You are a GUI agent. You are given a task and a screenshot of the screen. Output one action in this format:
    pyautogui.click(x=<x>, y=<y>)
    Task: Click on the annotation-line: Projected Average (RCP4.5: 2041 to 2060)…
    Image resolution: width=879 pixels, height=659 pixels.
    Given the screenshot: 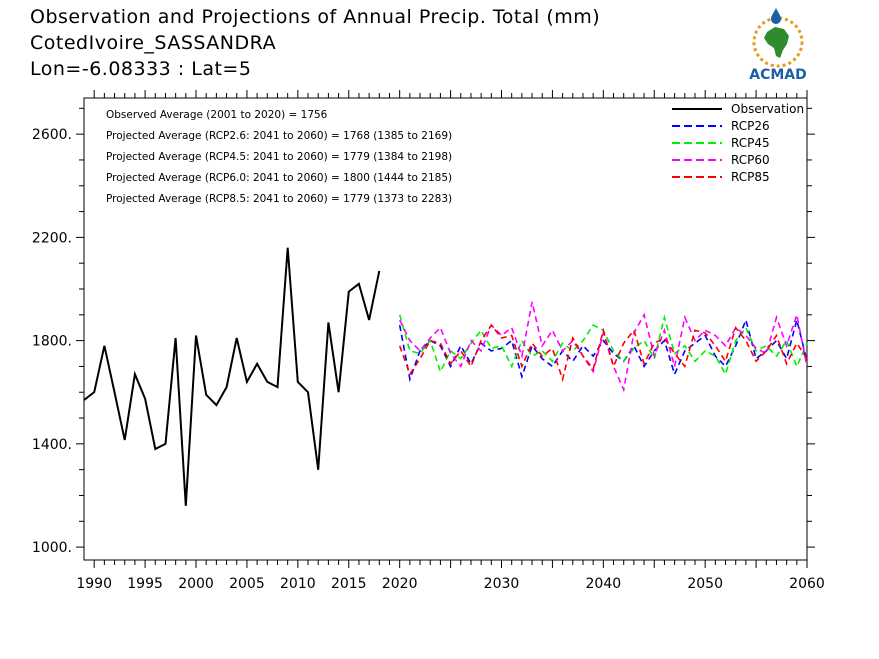 What is the action you would take?
    pyautogui.click(x=279, y=157)
    